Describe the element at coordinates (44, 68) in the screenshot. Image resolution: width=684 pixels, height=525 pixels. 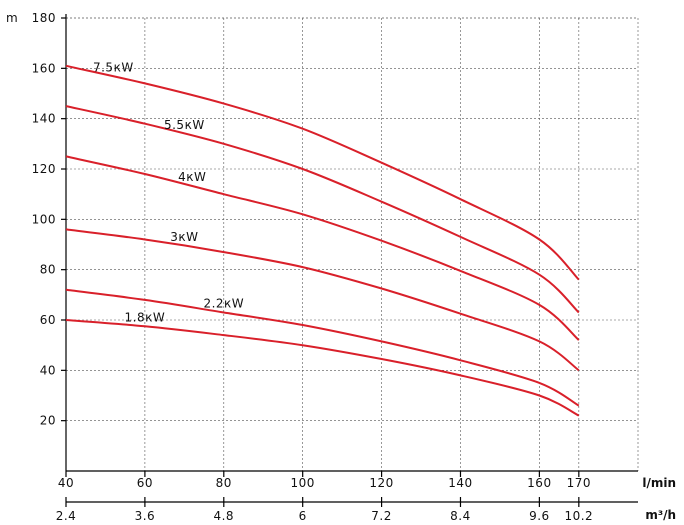
I see `y-tick-label: 160` at that location.